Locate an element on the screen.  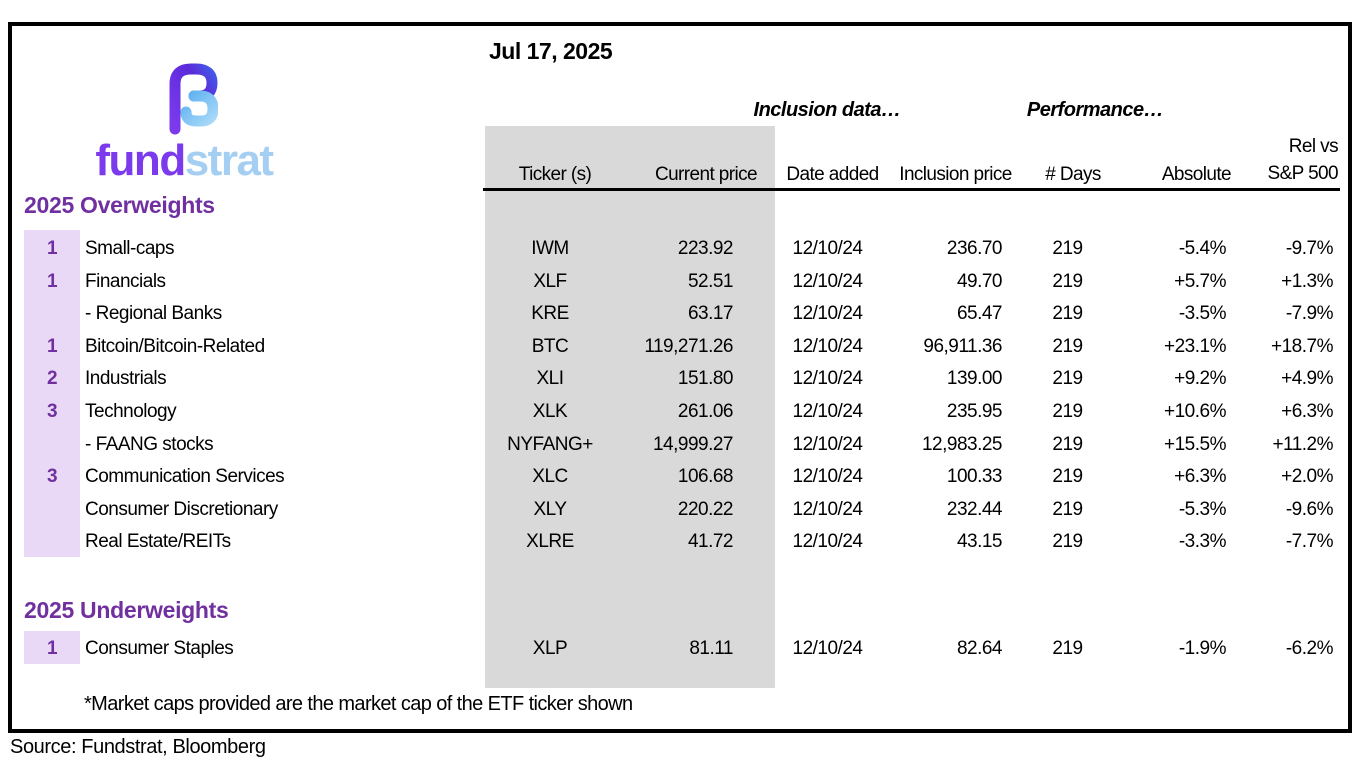
absolute-perf-cell: -1.9% is located at coordinates (1202, 648).